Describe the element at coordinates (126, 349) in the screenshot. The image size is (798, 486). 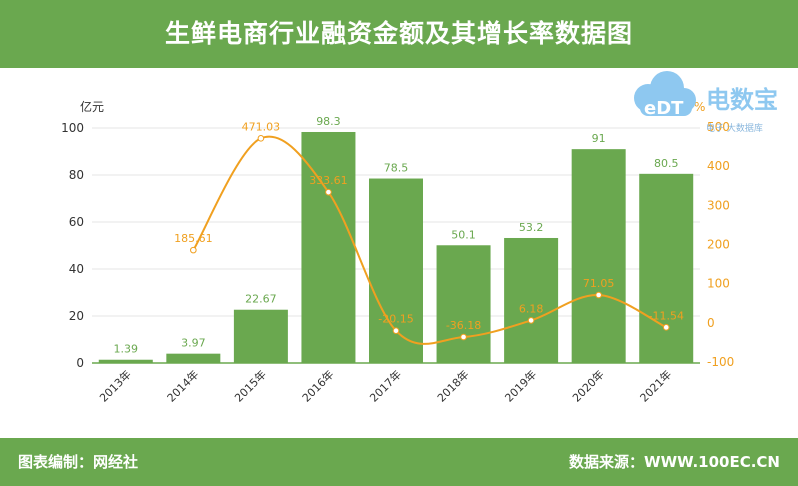
I see `bar-value-label: 1.39` at that location.